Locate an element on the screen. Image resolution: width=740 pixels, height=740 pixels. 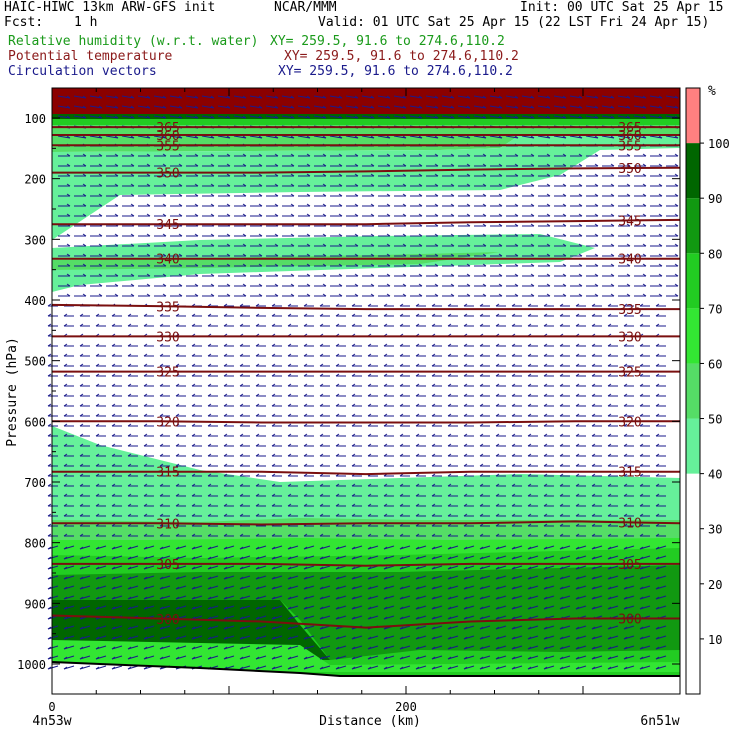
isentrope-label-360: 360 is located at coordinates (629, 136).